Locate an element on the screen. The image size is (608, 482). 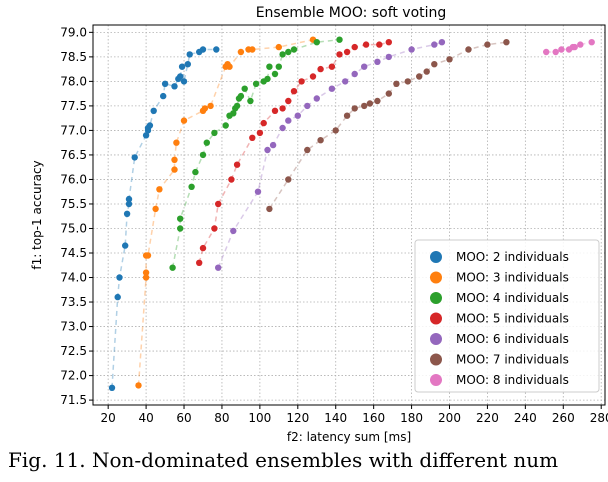
y-tick-label: 76.5 is located at coordinates (73, 155).